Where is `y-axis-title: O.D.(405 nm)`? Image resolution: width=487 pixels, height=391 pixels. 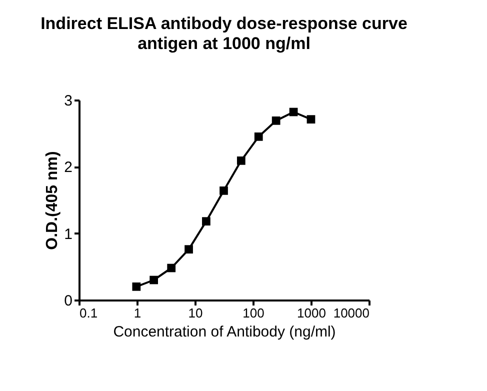
y-axis-title: O.D.(405 nm) is located at coordinates (53, 200).